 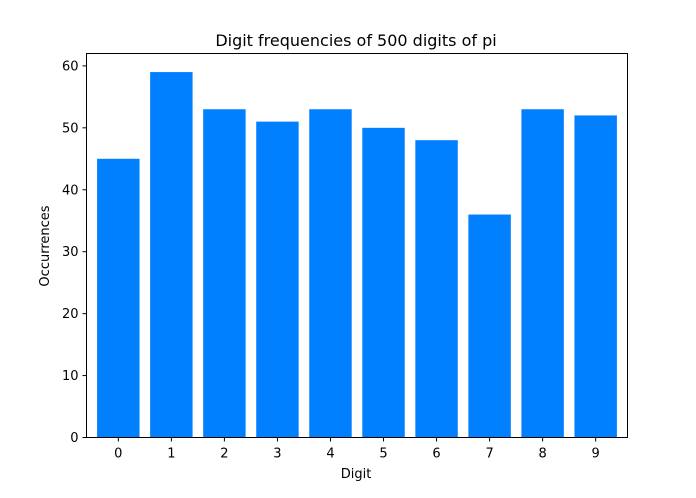 I want to click on x-tick-label: 6, so click(x=436, y=454).